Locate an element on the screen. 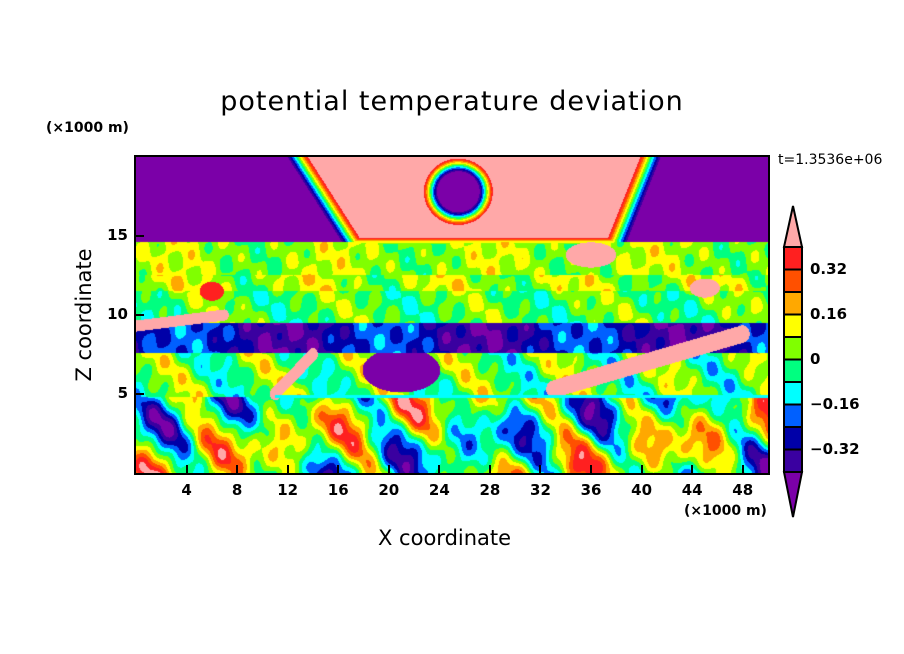 Image resolution: width=904 pixels, height=654 pixels. x-tick-label: 20 is located at coordinates (389, 490).